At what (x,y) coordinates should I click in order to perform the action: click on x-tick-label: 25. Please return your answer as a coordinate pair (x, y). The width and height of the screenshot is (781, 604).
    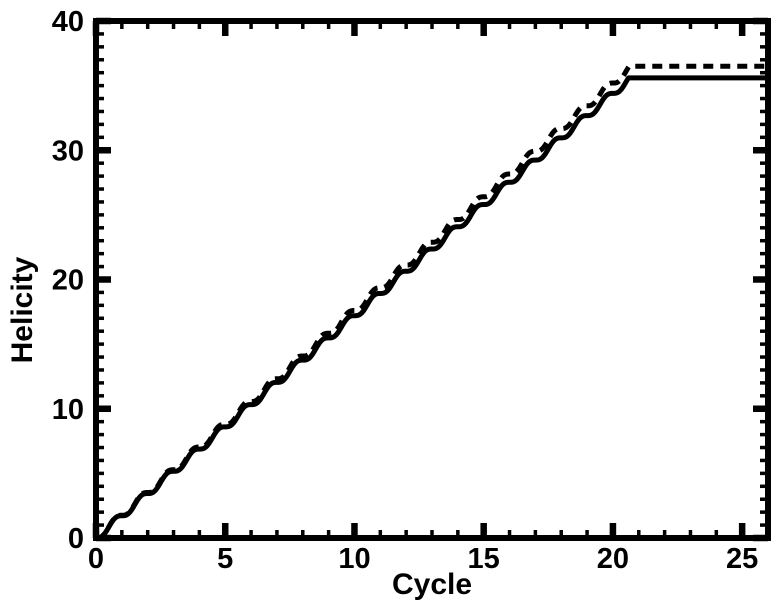
    Looking at the image, I should click on (742, 559).